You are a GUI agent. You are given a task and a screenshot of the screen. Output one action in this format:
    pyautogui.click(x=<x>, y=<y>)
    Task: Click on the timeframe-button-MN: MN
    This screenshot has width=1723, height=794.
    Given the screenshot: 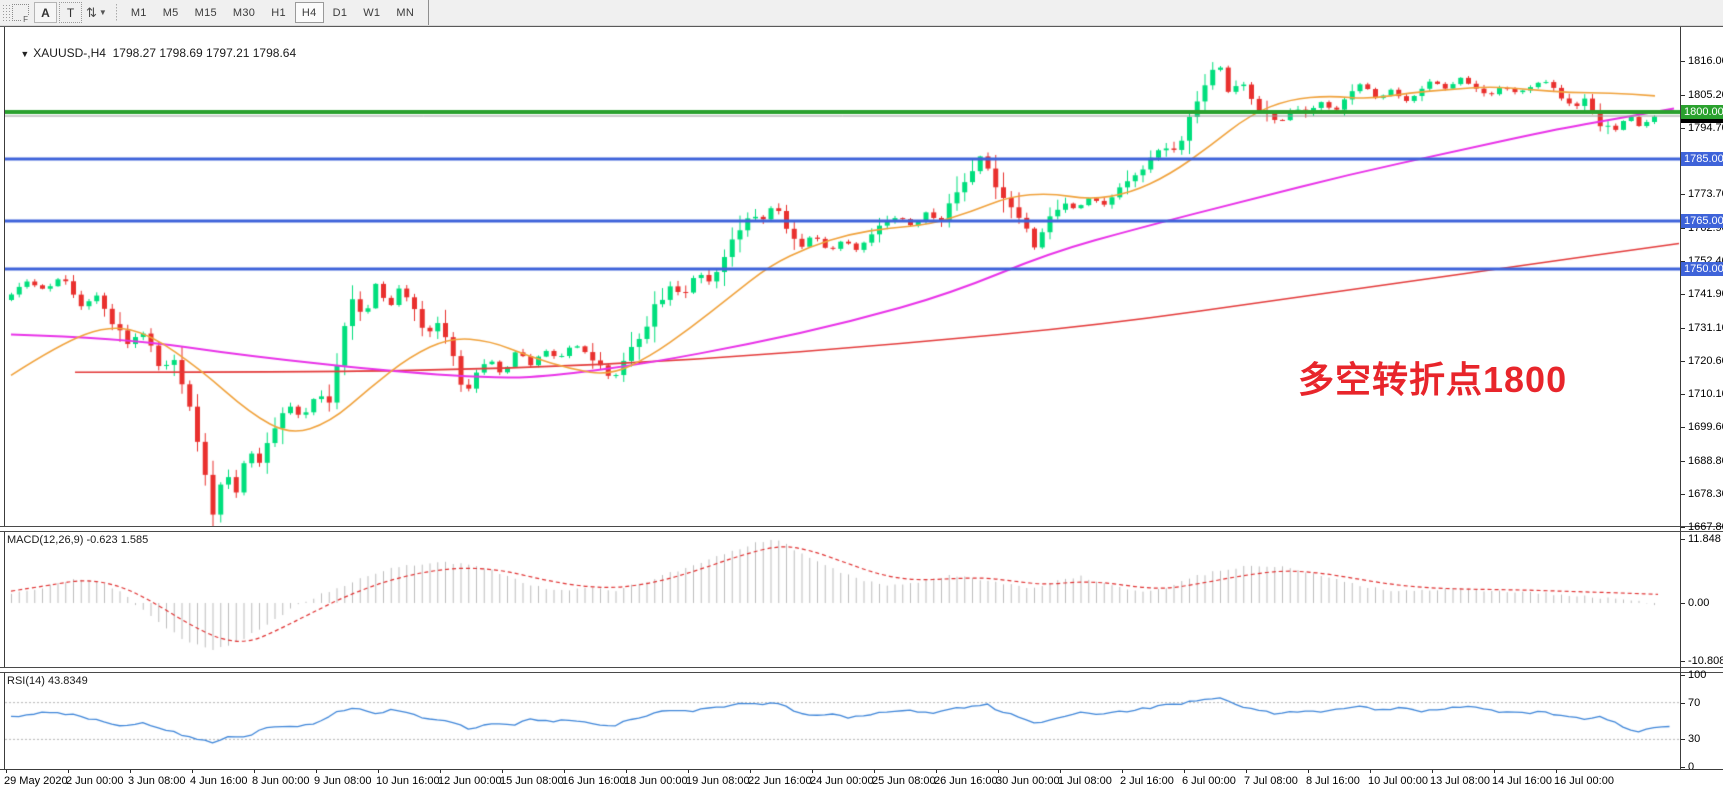 What is the action you would take?
    pyautogui.click(x=405, y=12)
    